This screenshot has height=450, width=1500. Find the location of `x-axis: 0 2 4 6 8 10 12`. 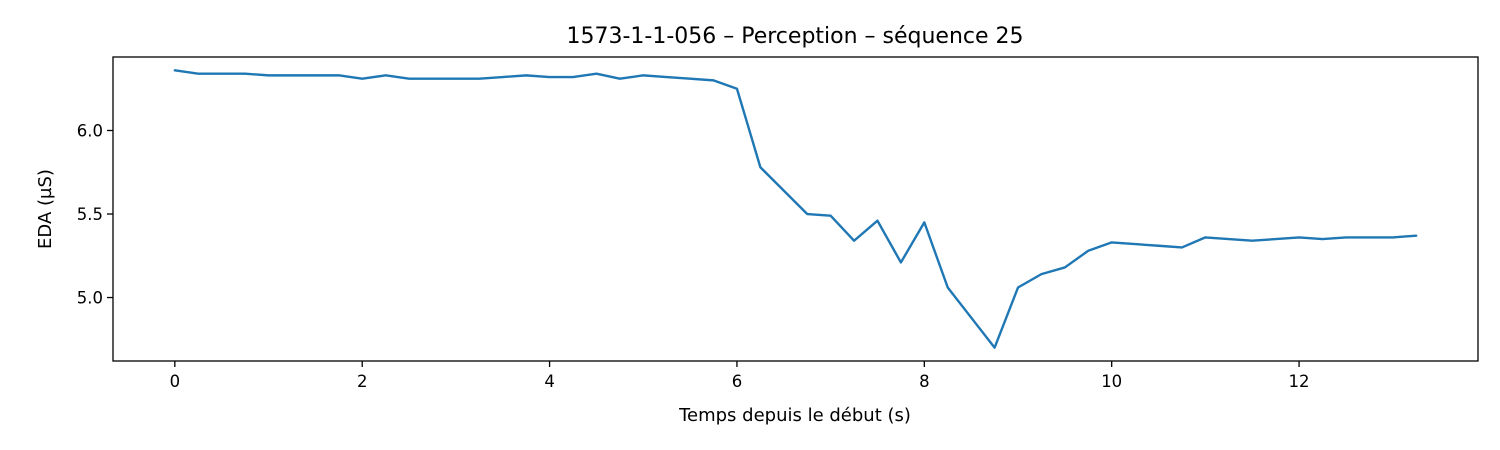

x-axis: 0 2 4 6 8 10 12 is located at coordinates (740, 376).